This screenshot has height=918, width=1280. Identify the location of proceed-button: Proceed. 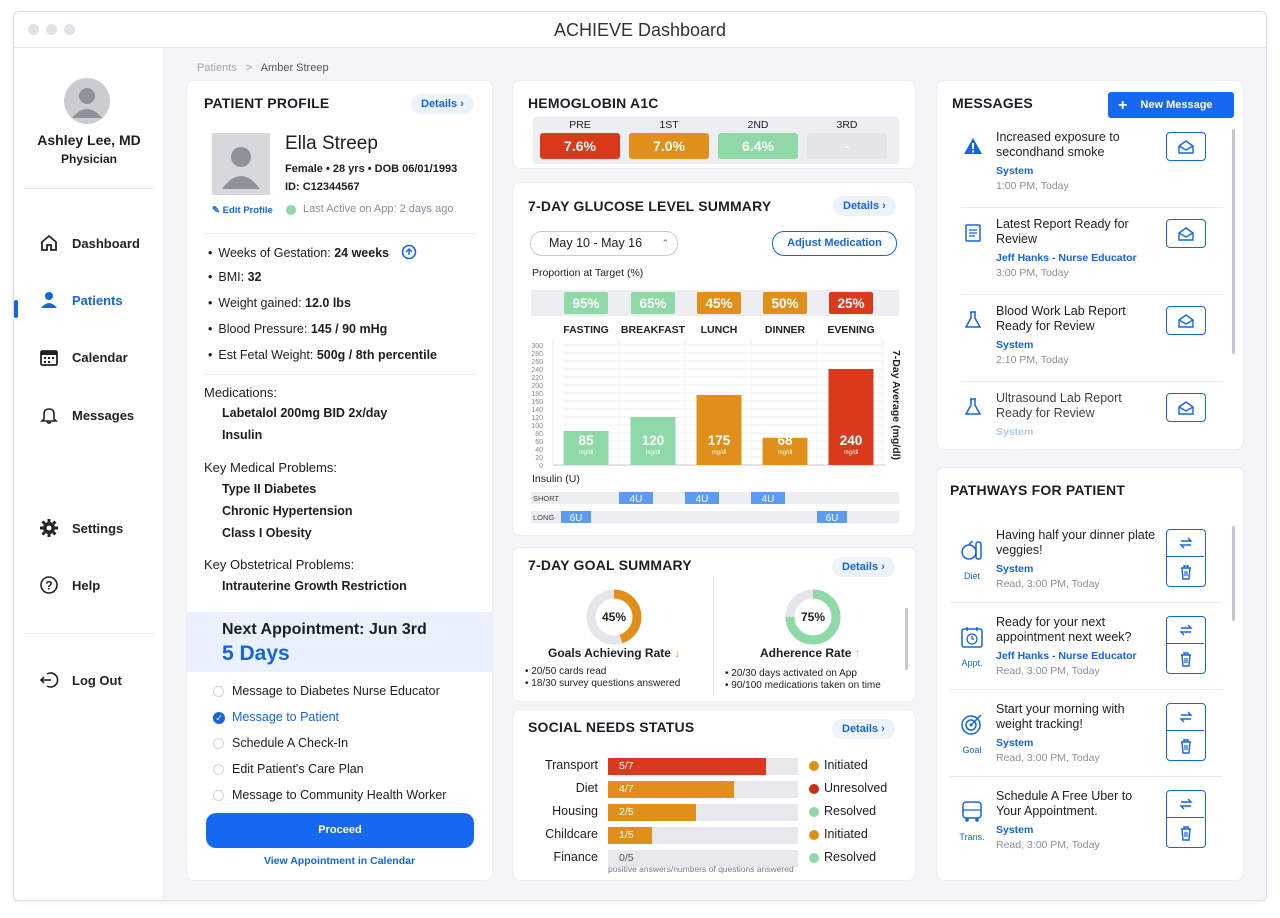
(340, 830).